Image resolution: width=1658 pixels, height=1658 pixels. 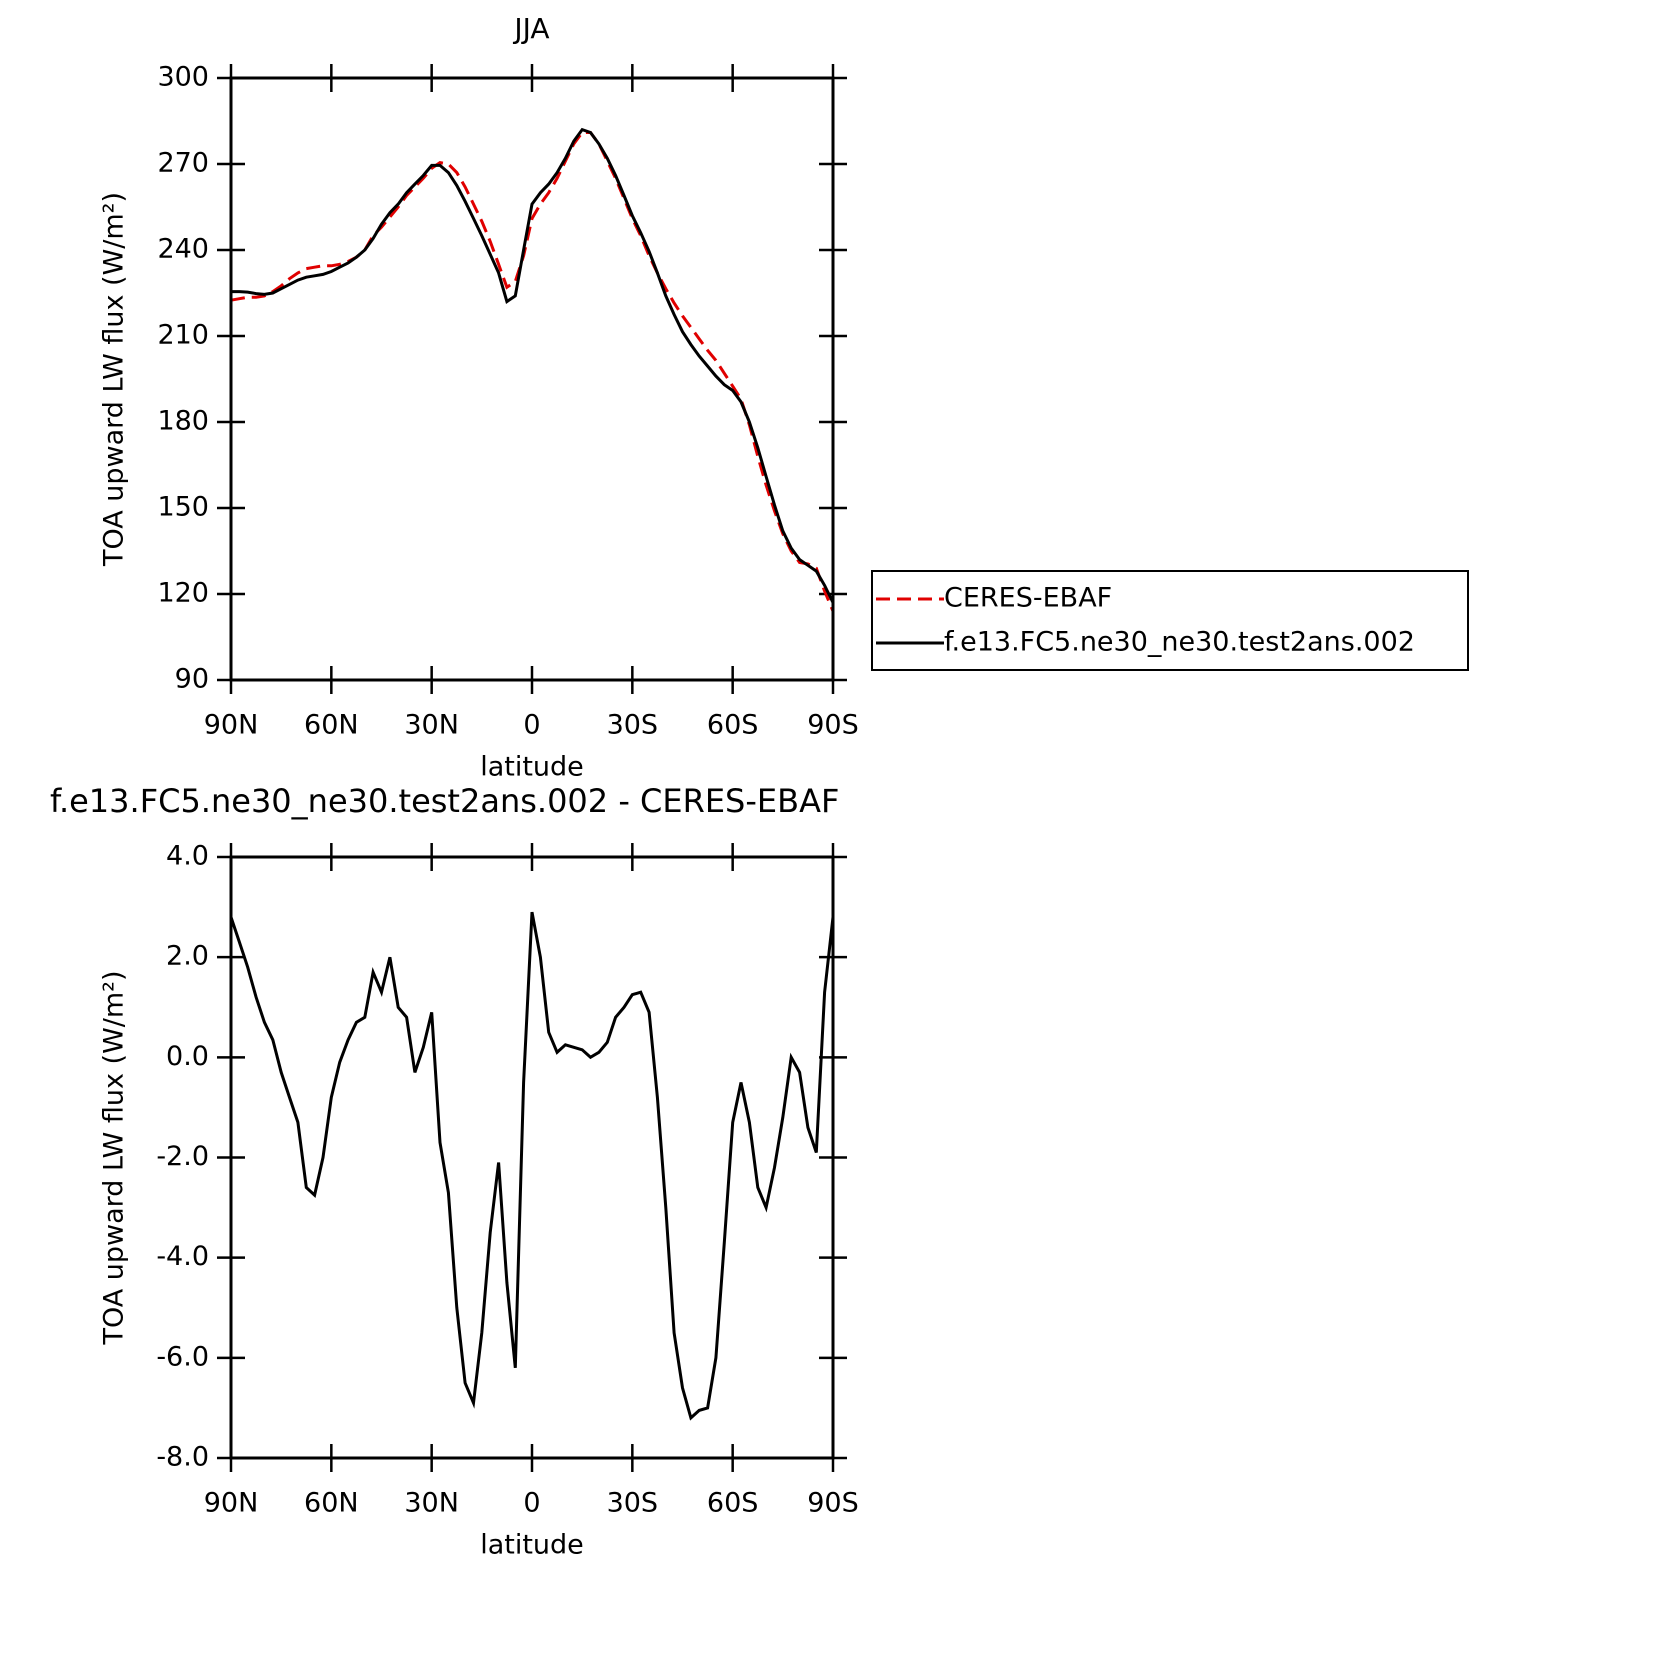 What do you see at coordinates (183, 335) in the screenshot?
I see `y-tick-label: 210` at bounding box center [183, 335].